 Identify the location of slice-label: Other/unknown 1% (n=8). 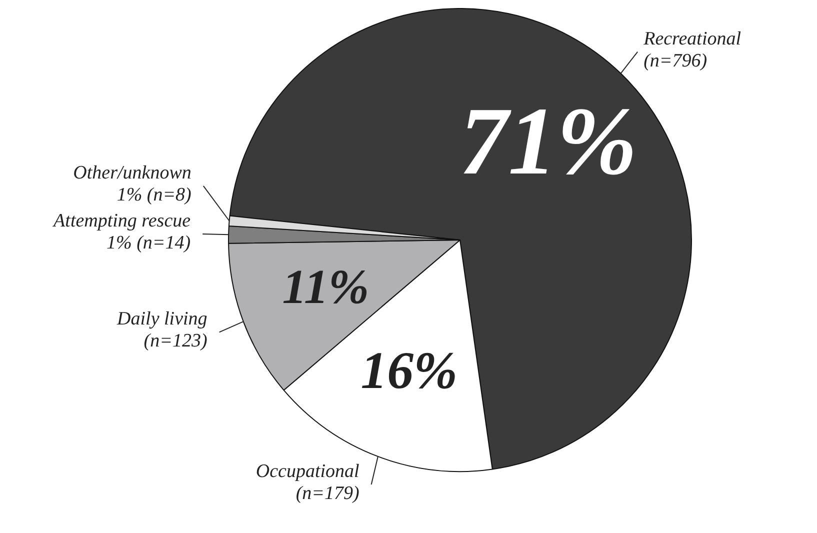
(132, 184).